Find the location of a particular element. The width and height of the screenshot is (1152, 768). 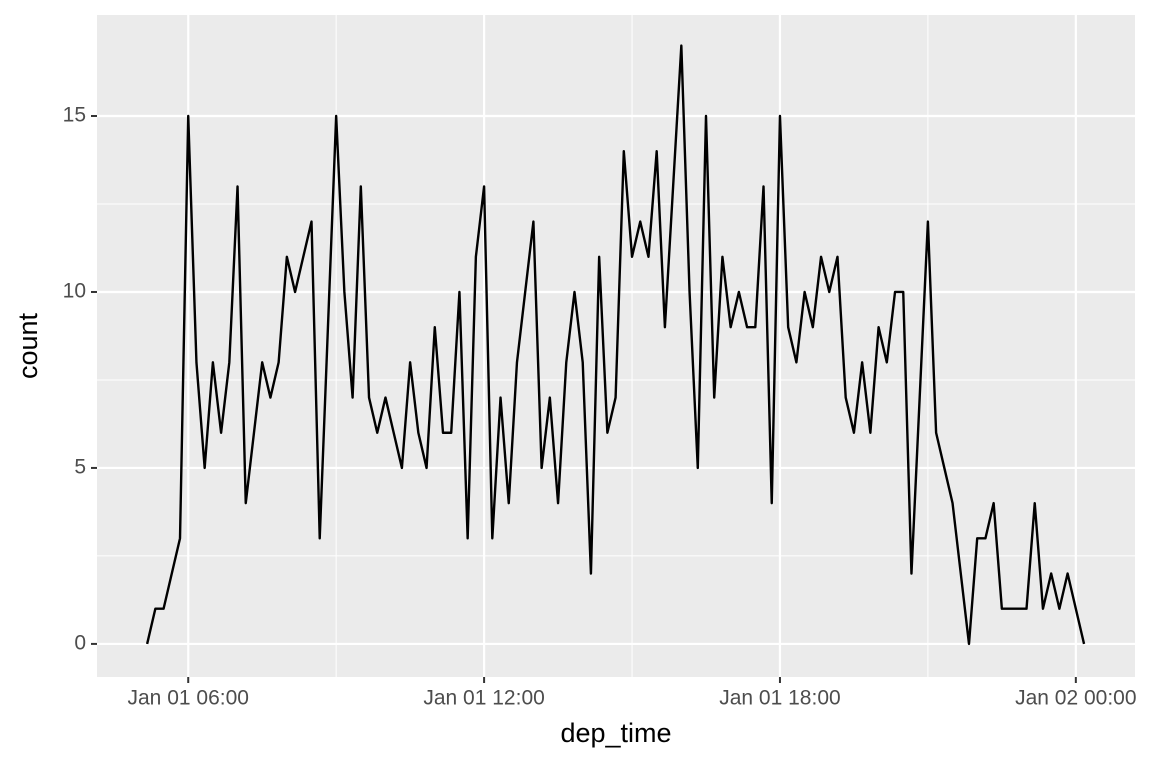

x-tick-label: Jan 01 12:00 is located at coordinates (483, 698).